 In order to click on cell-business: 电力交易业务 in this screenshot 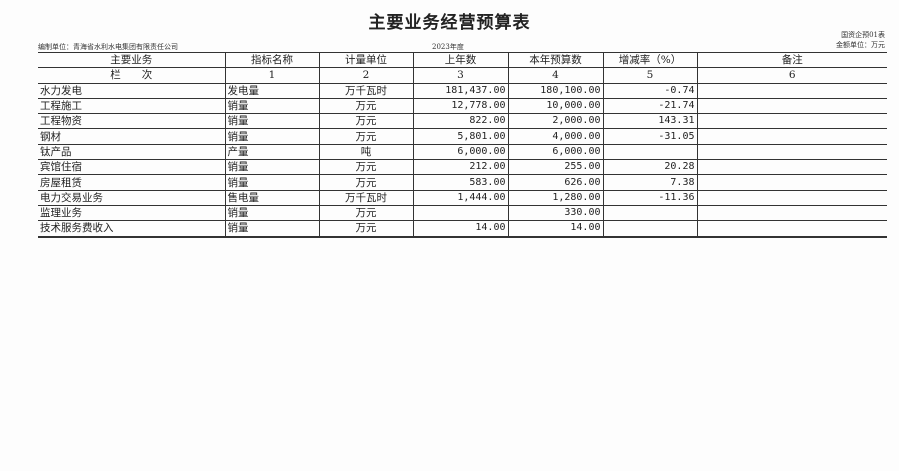, I will do `click(131, 198)`.